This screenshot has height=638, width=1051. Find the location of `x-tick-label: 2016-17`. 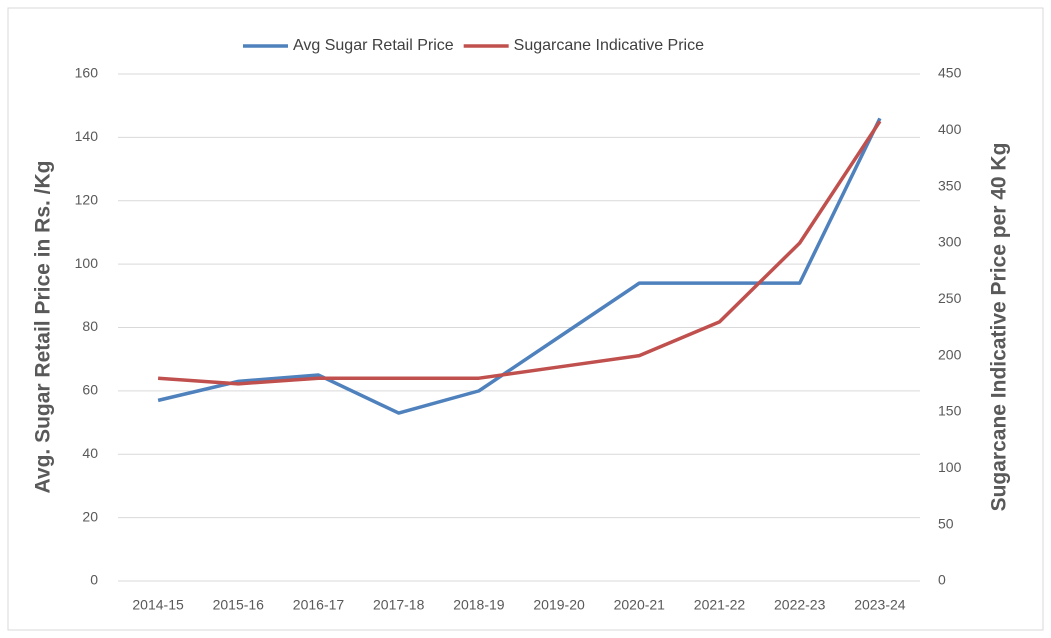

x-tick-label: 2016-17 is located at coordinates (319, 605).